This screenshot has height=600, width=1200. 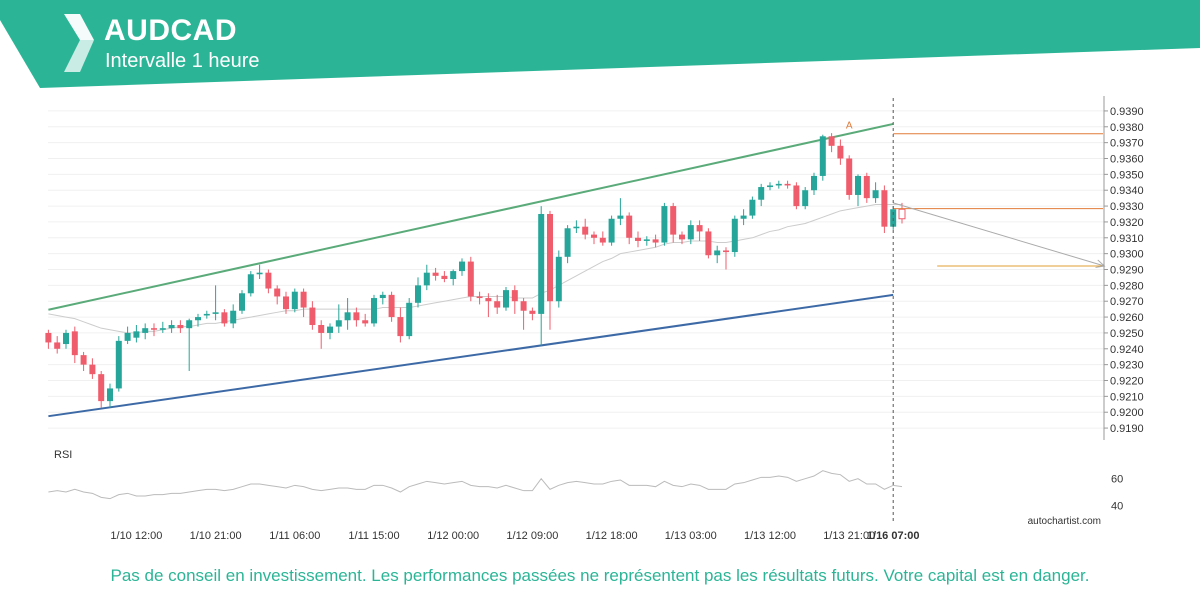 I want to click on x-tick-label: 1/13 21:00, so click(x=849, y=536).